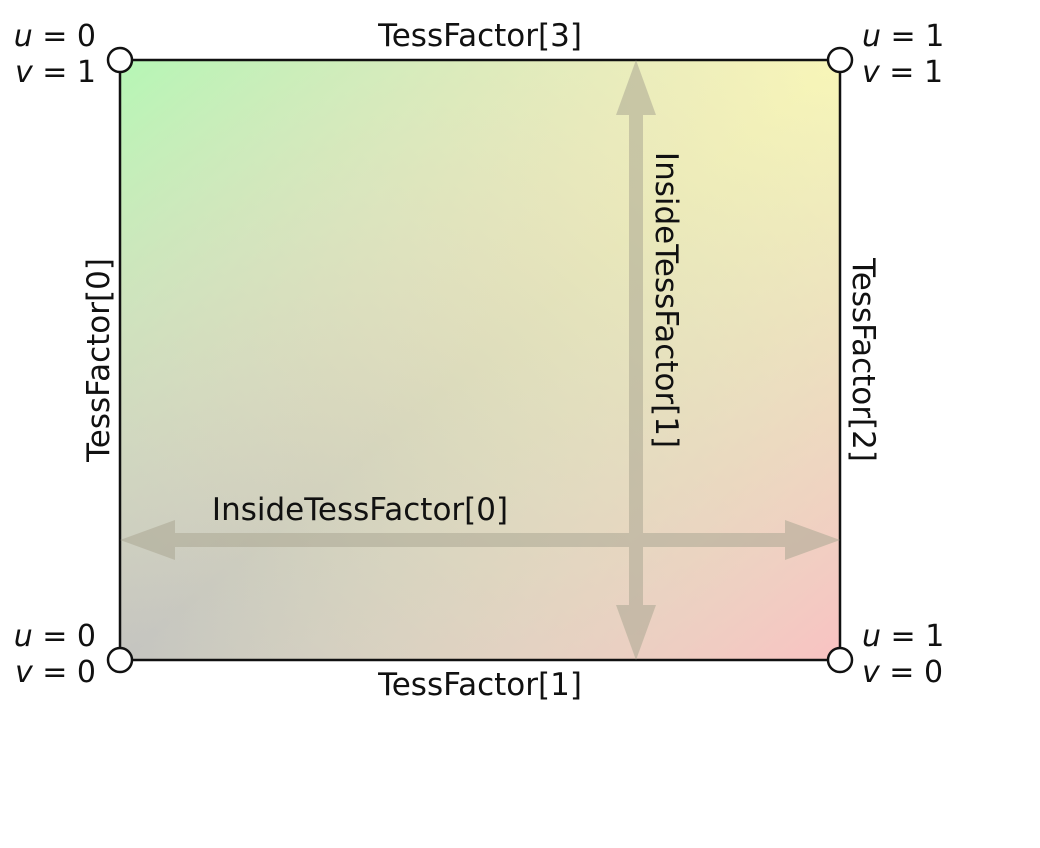 Image resolution: width=1040 pixels, height=848 pixels. I want to click on corner-top-right-u: u = 1, so click(903, 36).